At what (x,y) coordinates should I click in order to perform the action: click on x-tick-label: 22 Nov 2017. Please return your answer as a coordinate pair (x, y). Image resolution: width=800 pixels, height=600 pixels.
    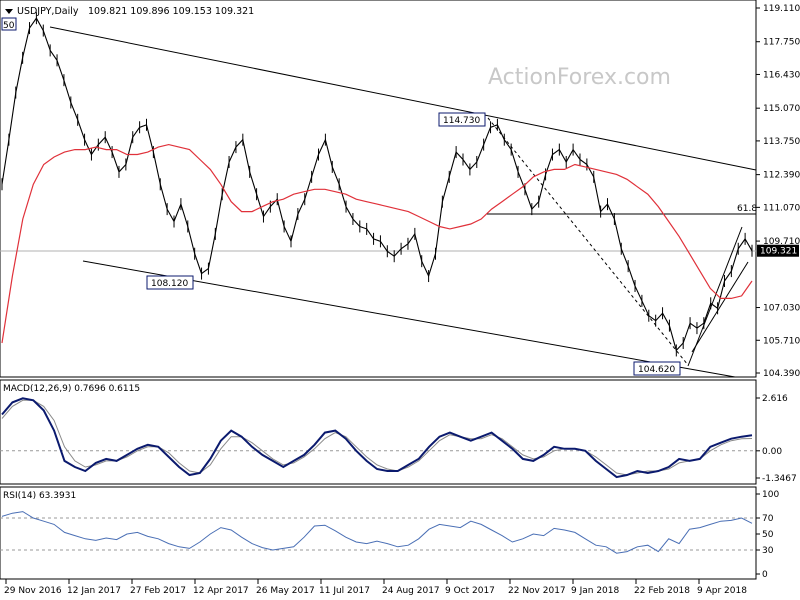
    Looking at the image, I should click on (537, 591).